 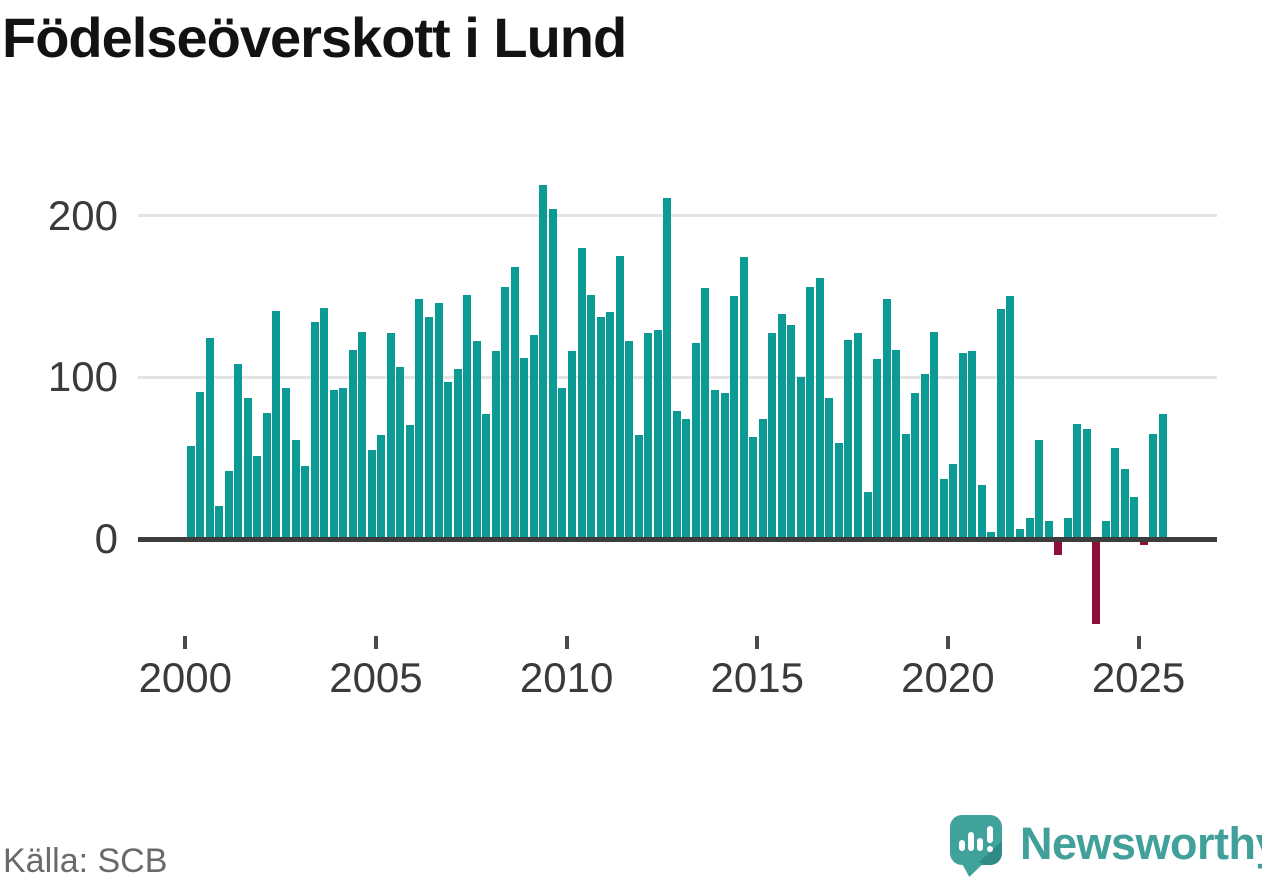 I want to click on x-axis-label-2005: 2005, so click(x=376, y=677).